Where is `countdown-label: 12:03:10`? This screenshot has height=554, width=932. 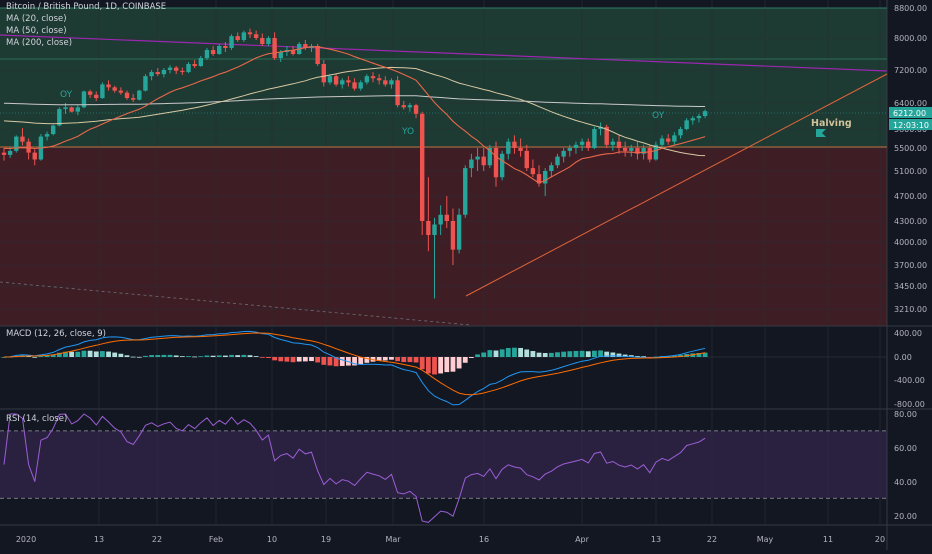
countdown-label: 12:03:10 is located at coordinates (911, 125).